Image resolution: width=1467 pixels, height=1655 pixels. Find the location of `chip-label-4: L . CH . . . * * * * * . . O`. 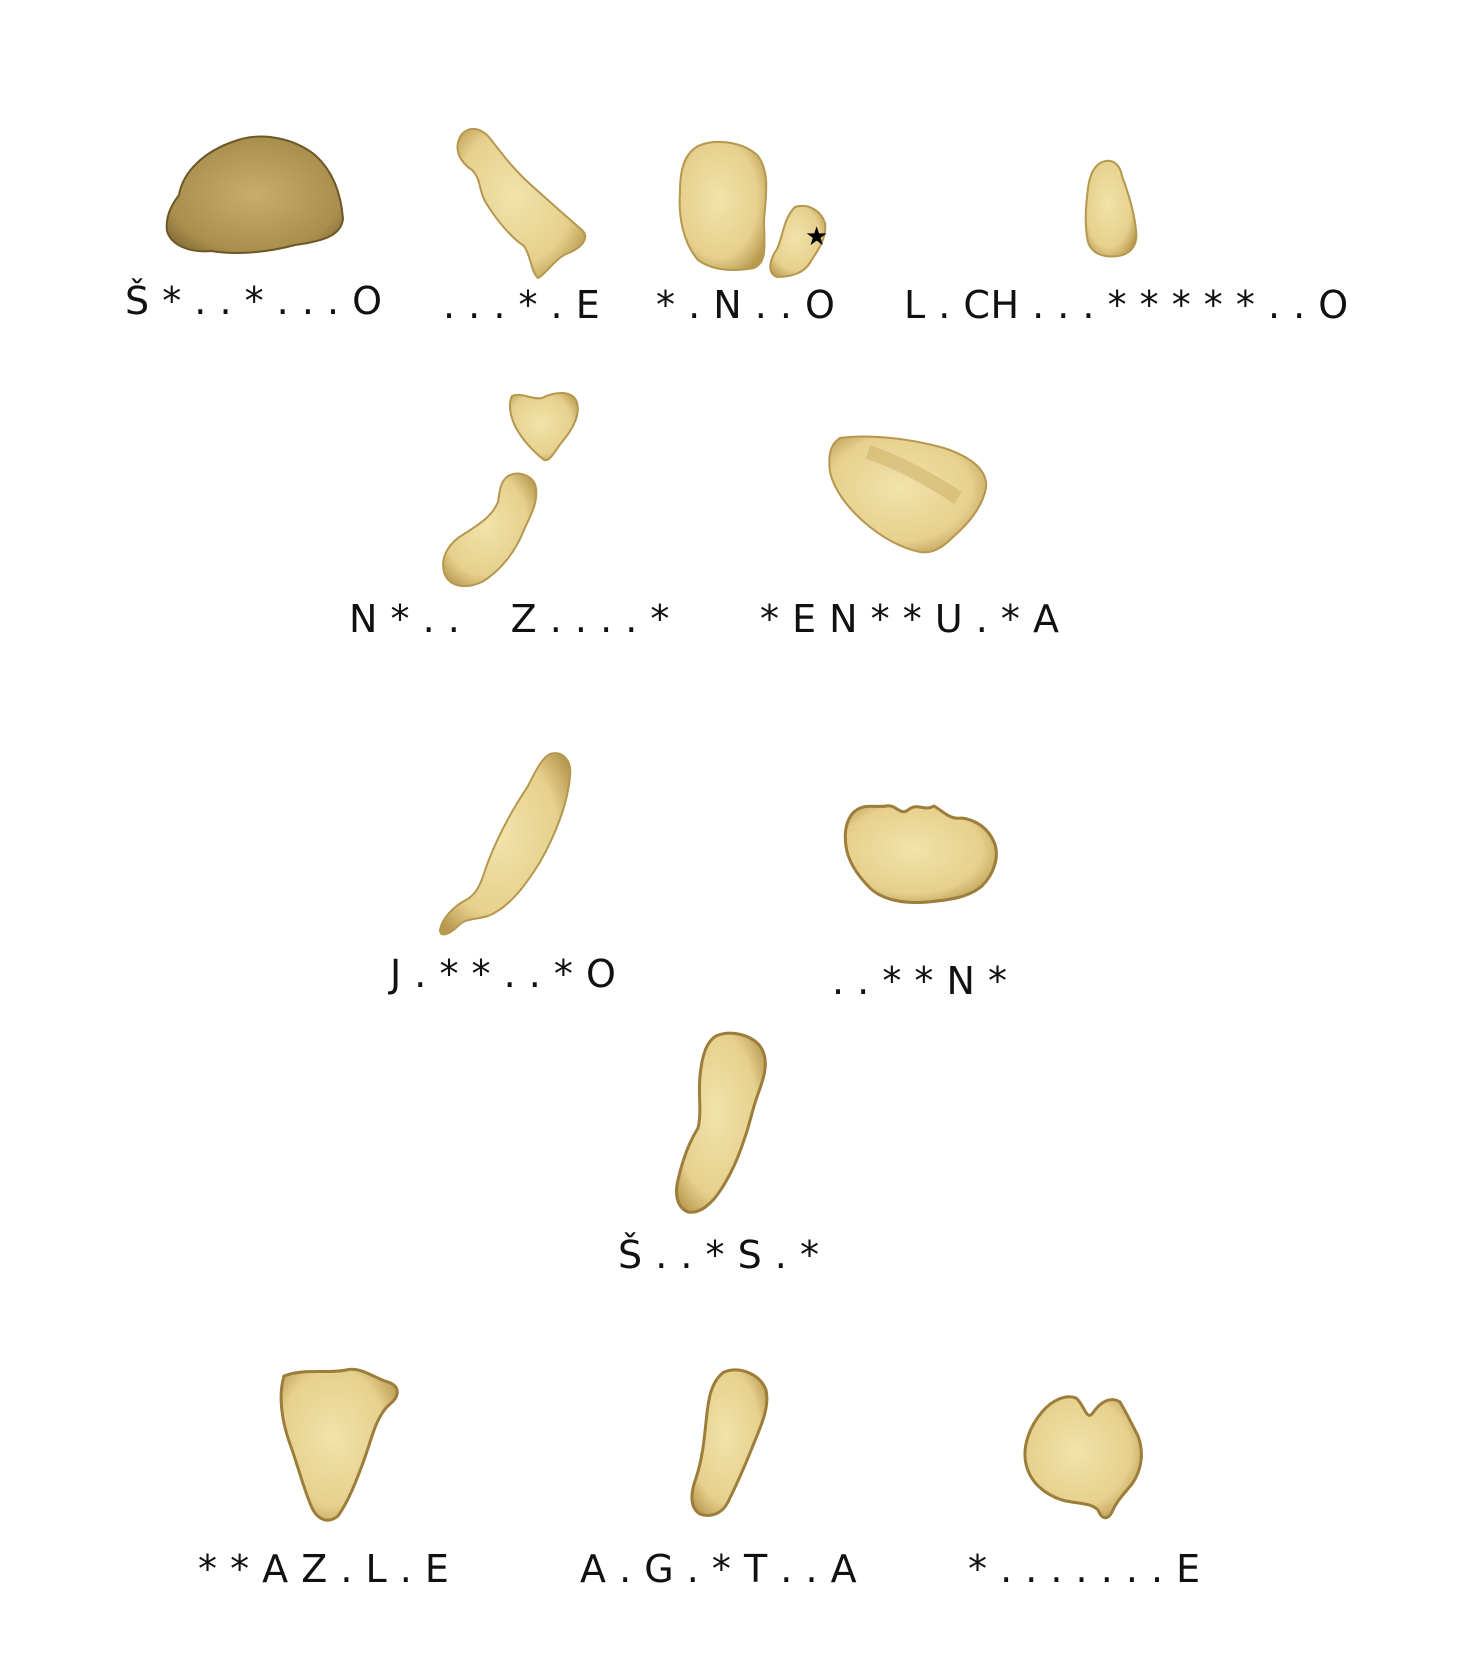

chip-label-4: L . CH . . . * * * * * . . O is located at coordinates (1126, 305).